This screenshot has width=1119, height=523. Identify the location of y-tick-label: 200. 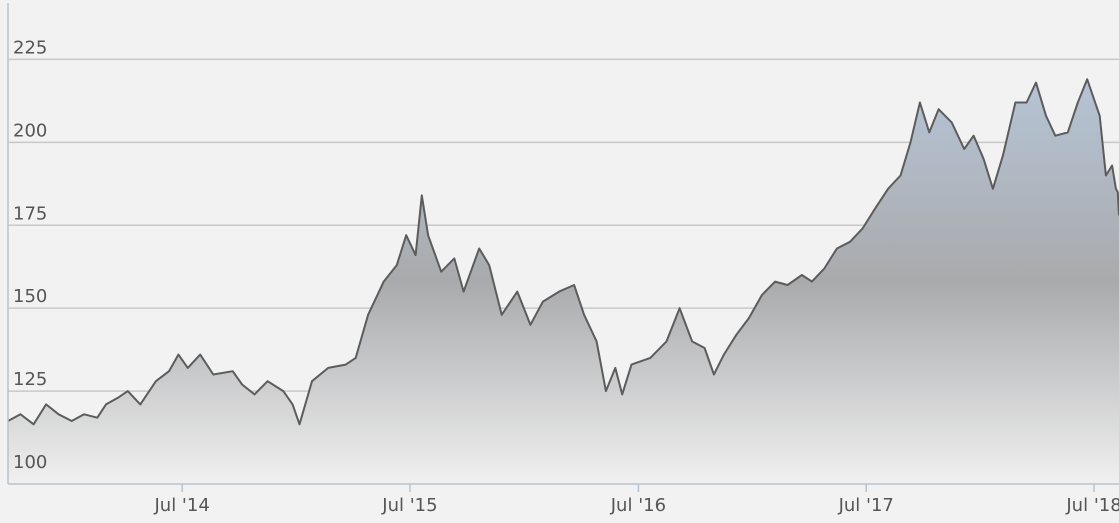
(30, 130).